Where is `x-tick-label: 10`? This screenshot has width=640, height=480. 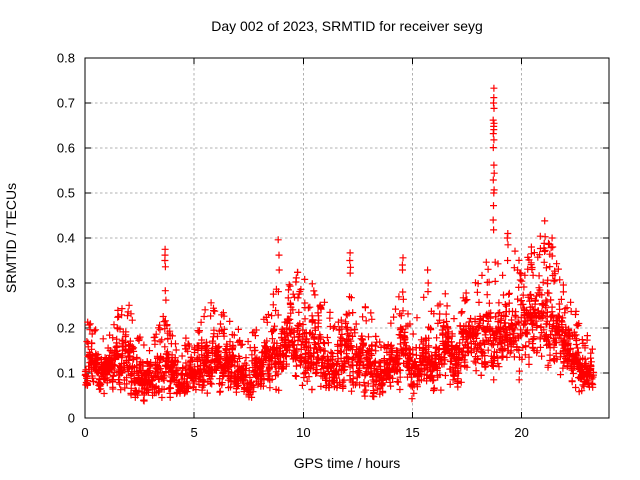 x-tick-label: 10 is located at coordinates (303, 432).